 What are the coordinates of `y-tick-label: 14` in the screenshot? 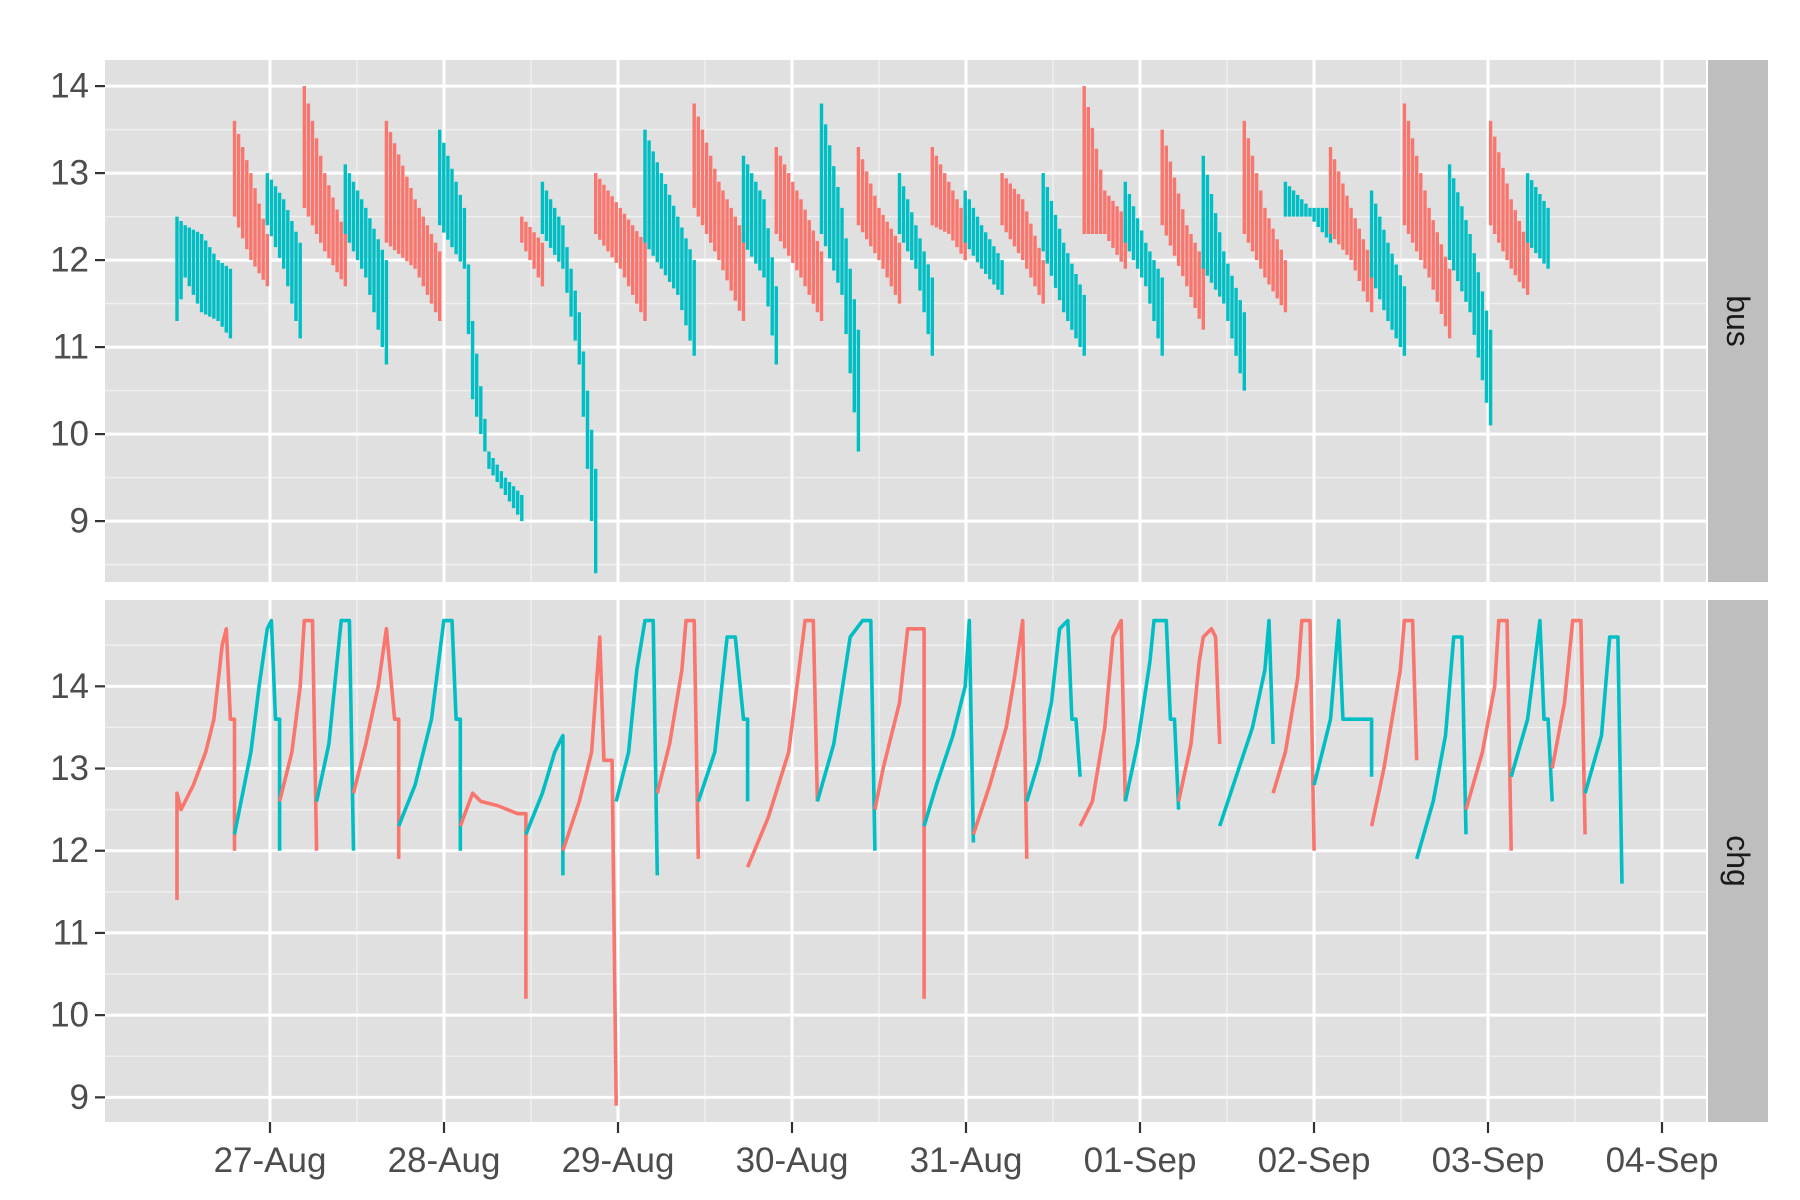 It's located at (69, 686).